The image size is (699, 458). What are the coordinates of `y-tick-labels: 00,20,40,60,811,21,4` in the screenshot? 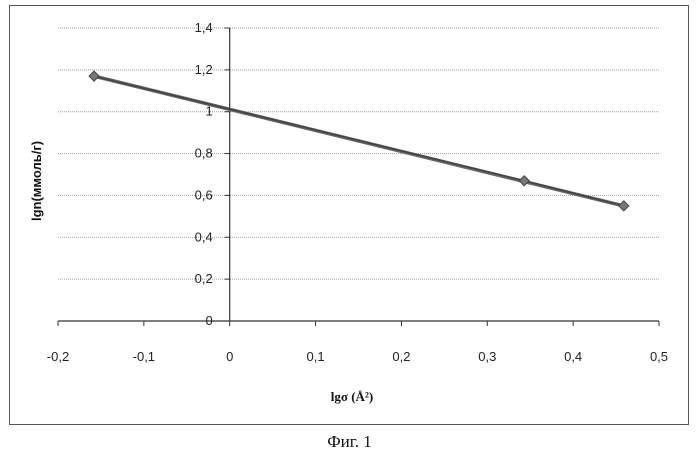 It's located at (204, 174).